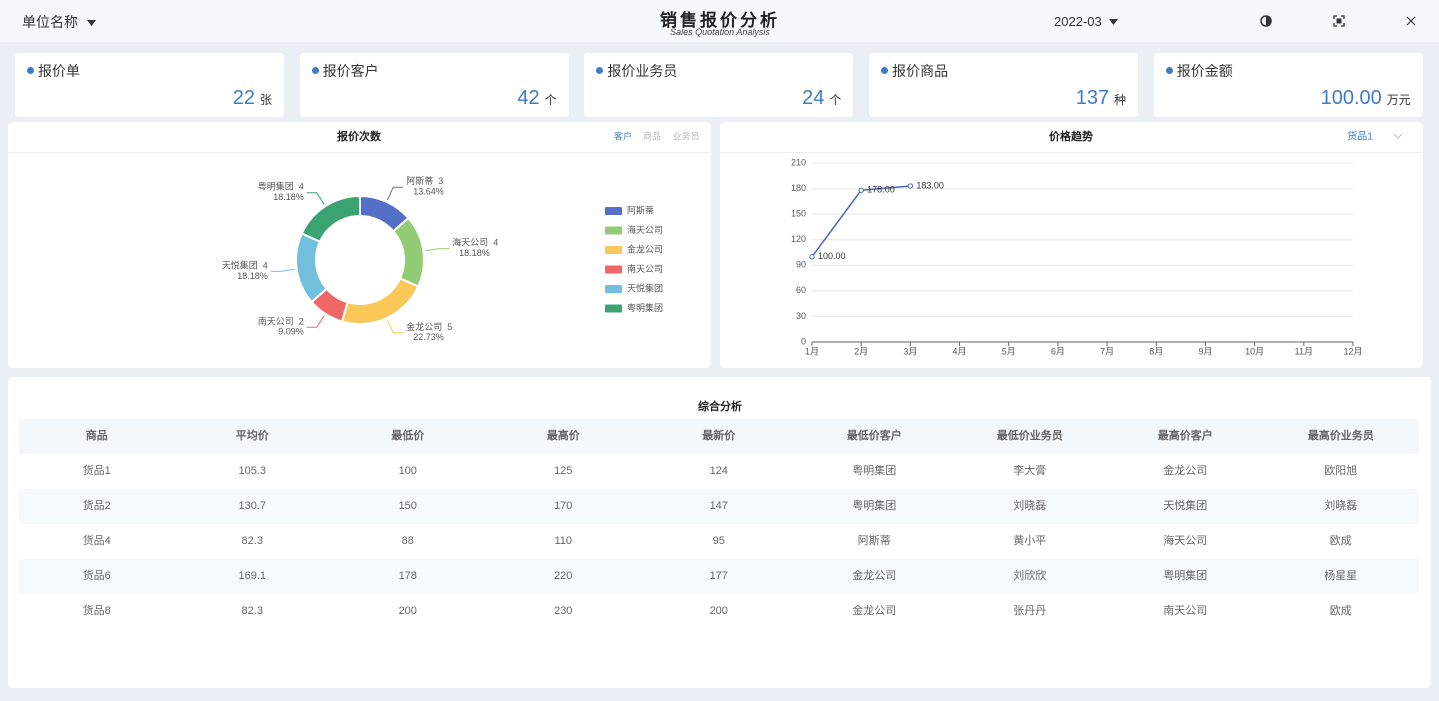 The height and width of the screenshot is (701, 1439). Describe the element at coordinates (429, 326) in the screenshot. I see `slice-label: 金龙公司 5` at that location.